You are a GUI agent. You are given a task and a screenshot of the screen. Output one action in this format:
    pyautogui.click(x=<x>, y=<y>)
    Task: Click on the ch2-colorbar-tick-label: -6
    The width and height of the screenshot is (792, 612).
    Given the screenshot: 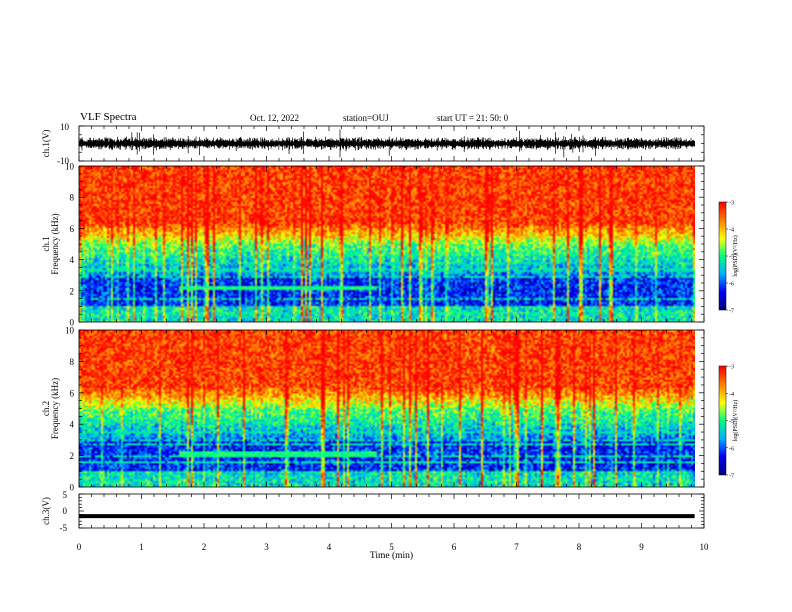 What is the action you would take?
    pyautogui.click(x=731, y=449)
    